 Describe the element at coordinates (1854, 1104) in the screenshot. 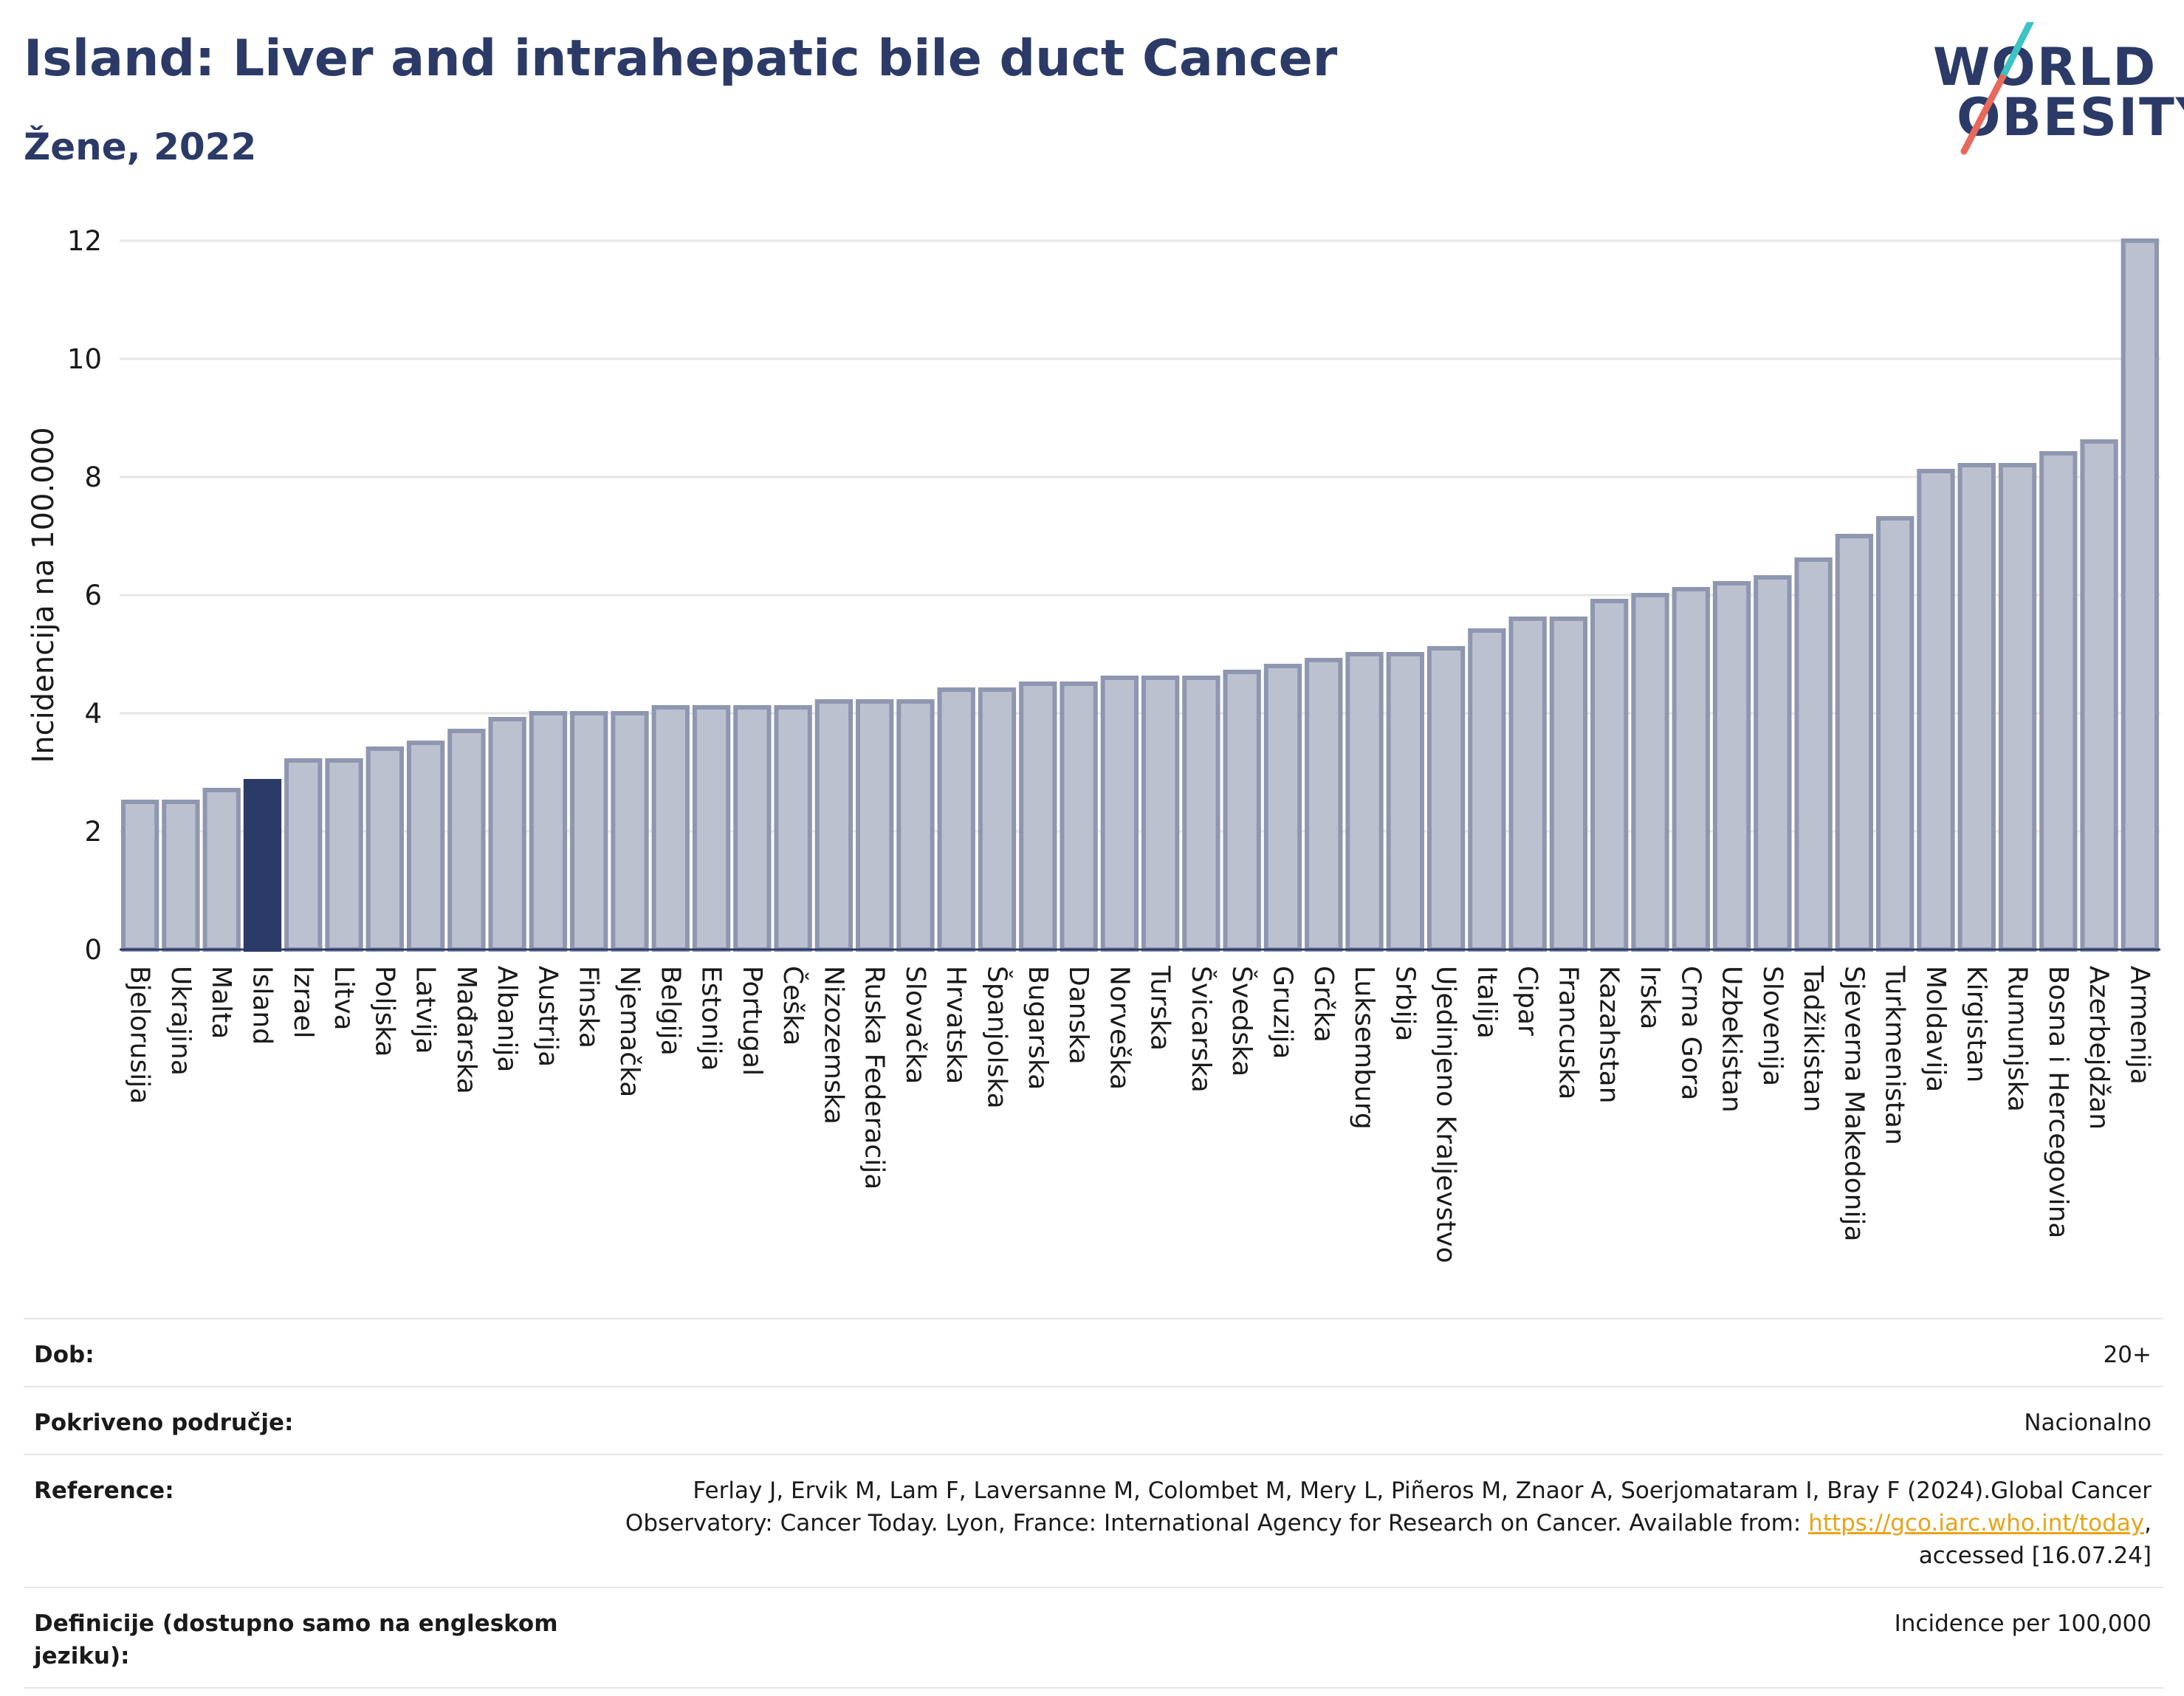

I see `x-tick-label: Sjeverna Makedonija` at that location.